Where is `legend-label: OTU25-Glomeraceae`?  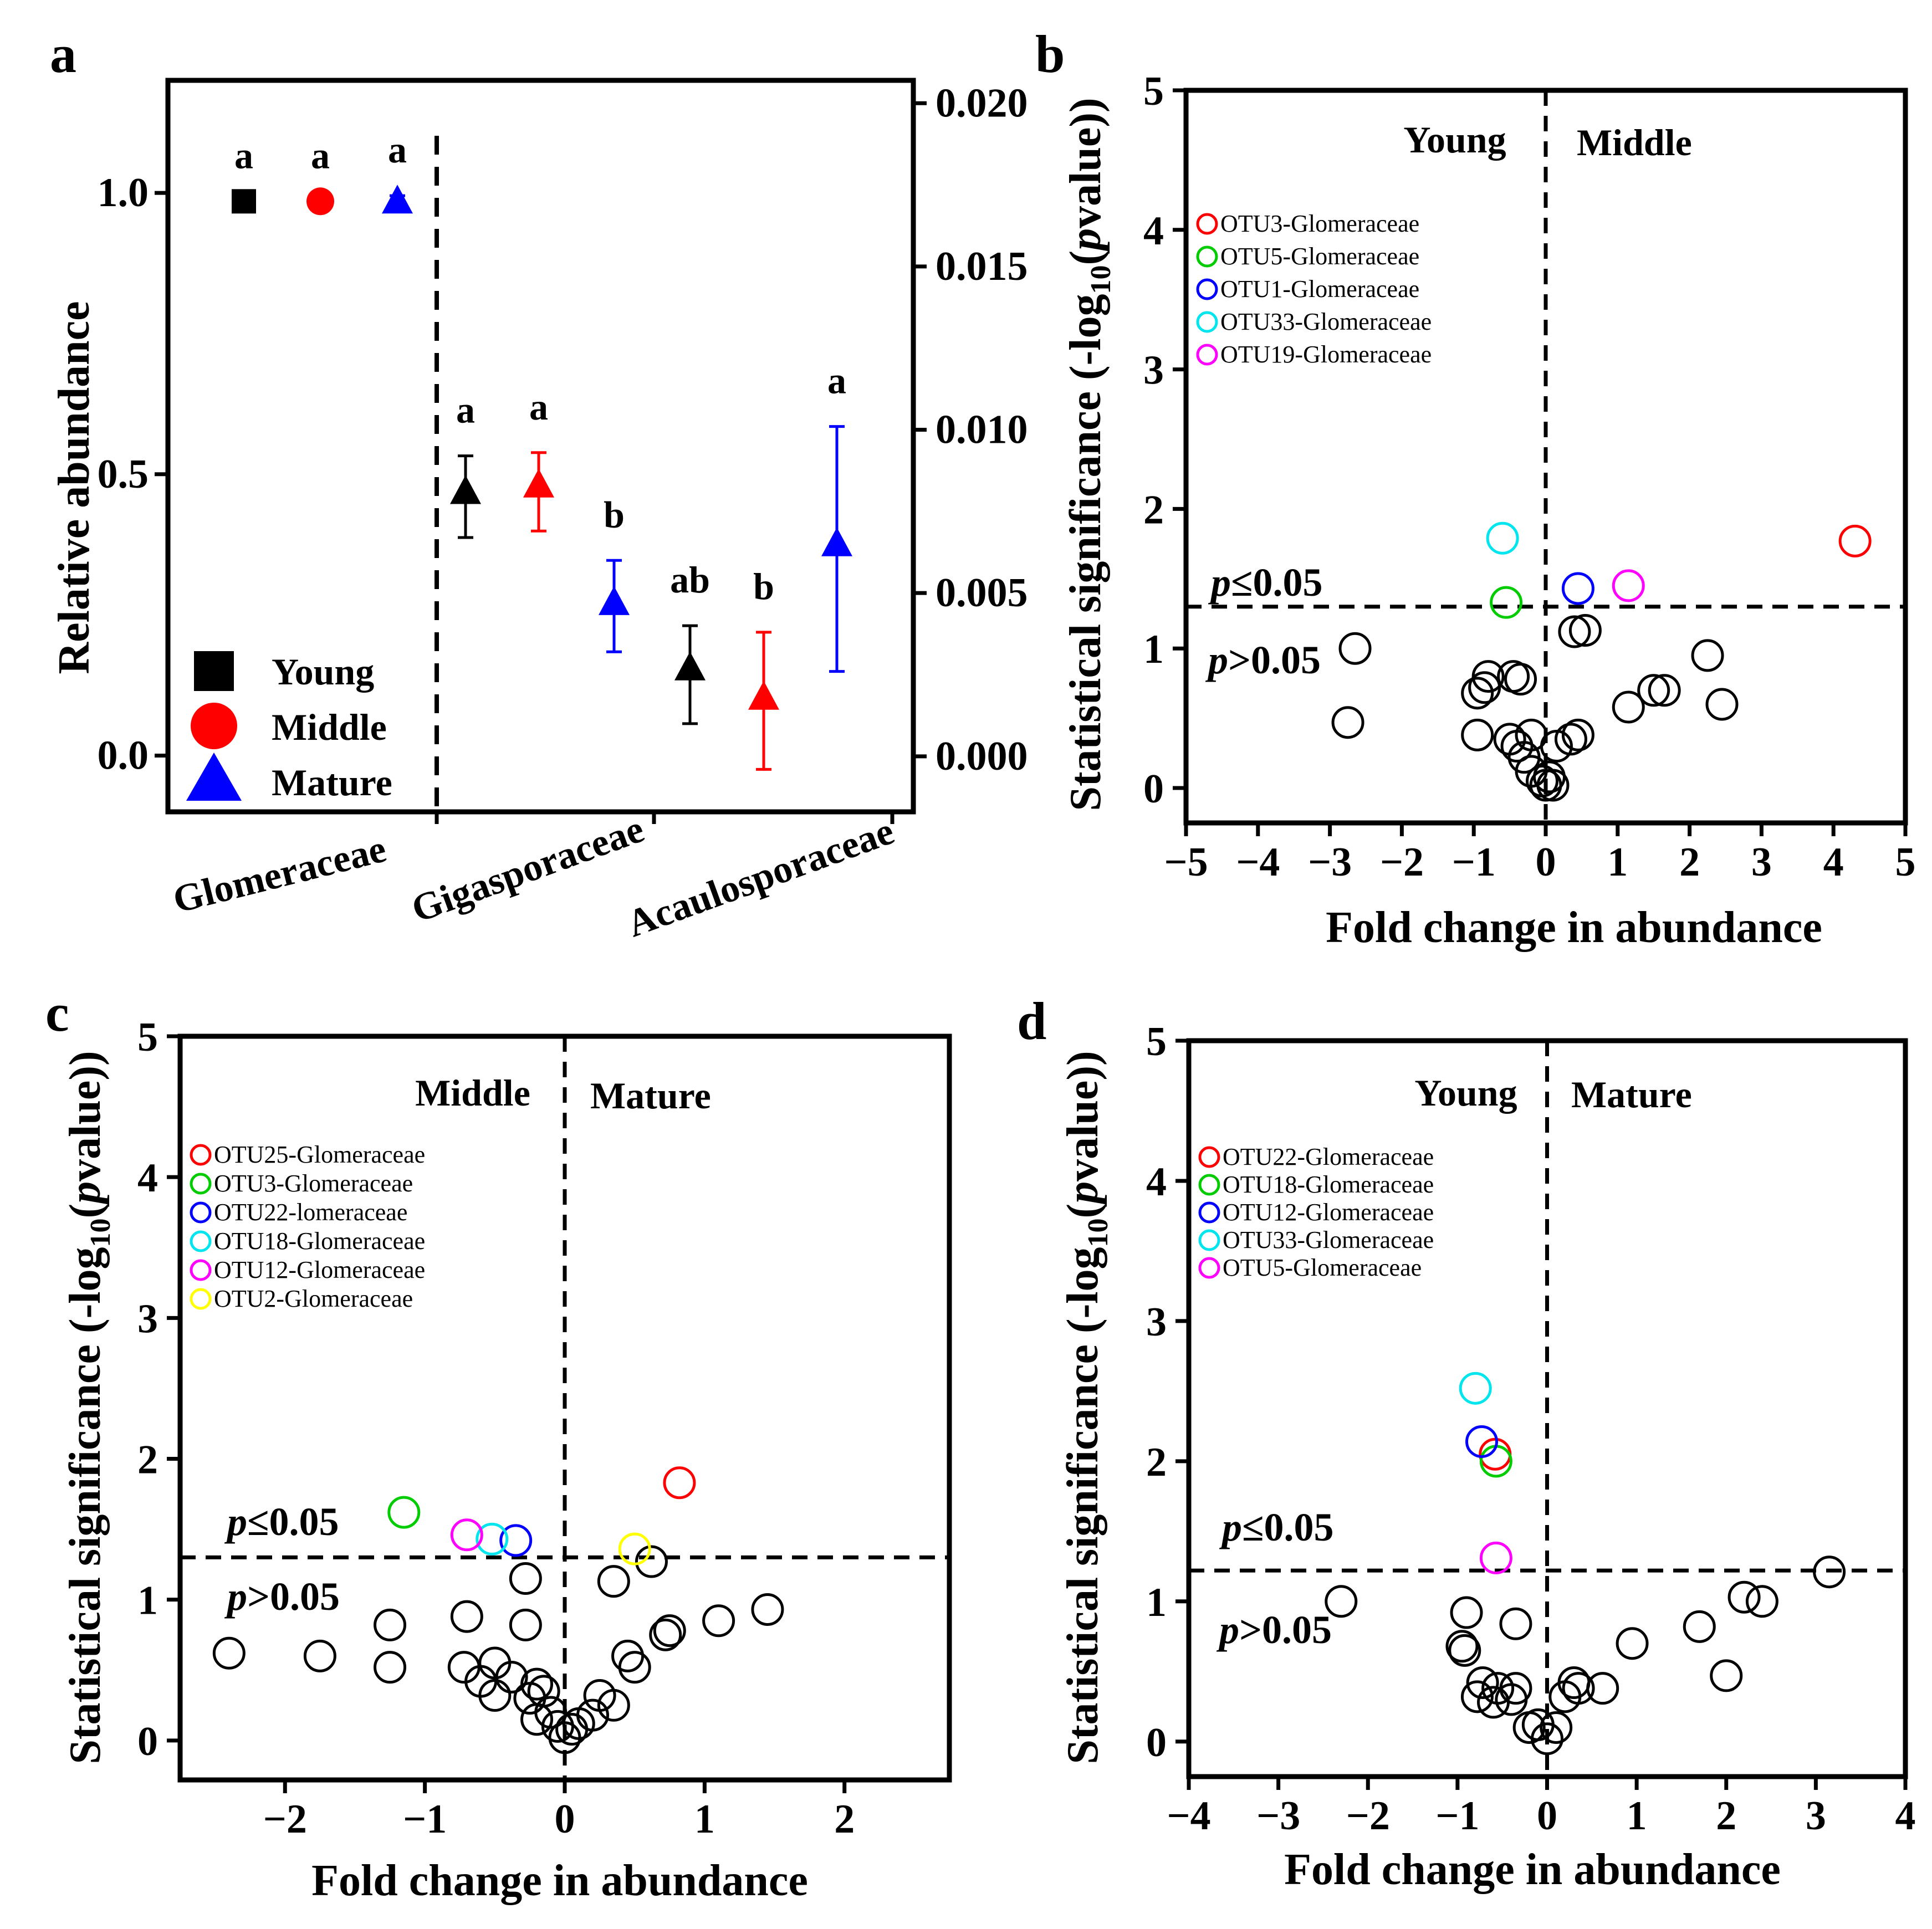 legend-label: OTU25-Glomeraceae is located at coordinates (319, 1154).